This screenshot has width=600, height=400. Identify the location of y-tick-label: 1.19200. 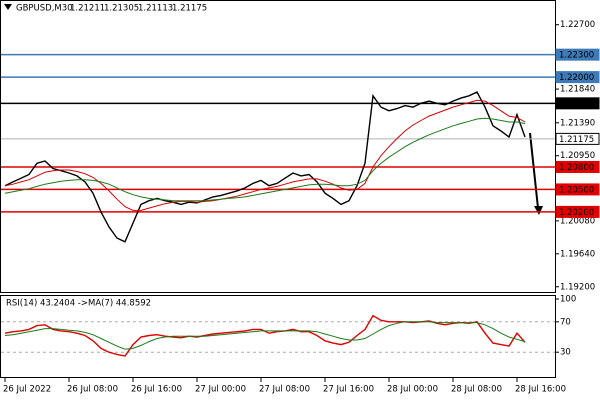
(577, 287).